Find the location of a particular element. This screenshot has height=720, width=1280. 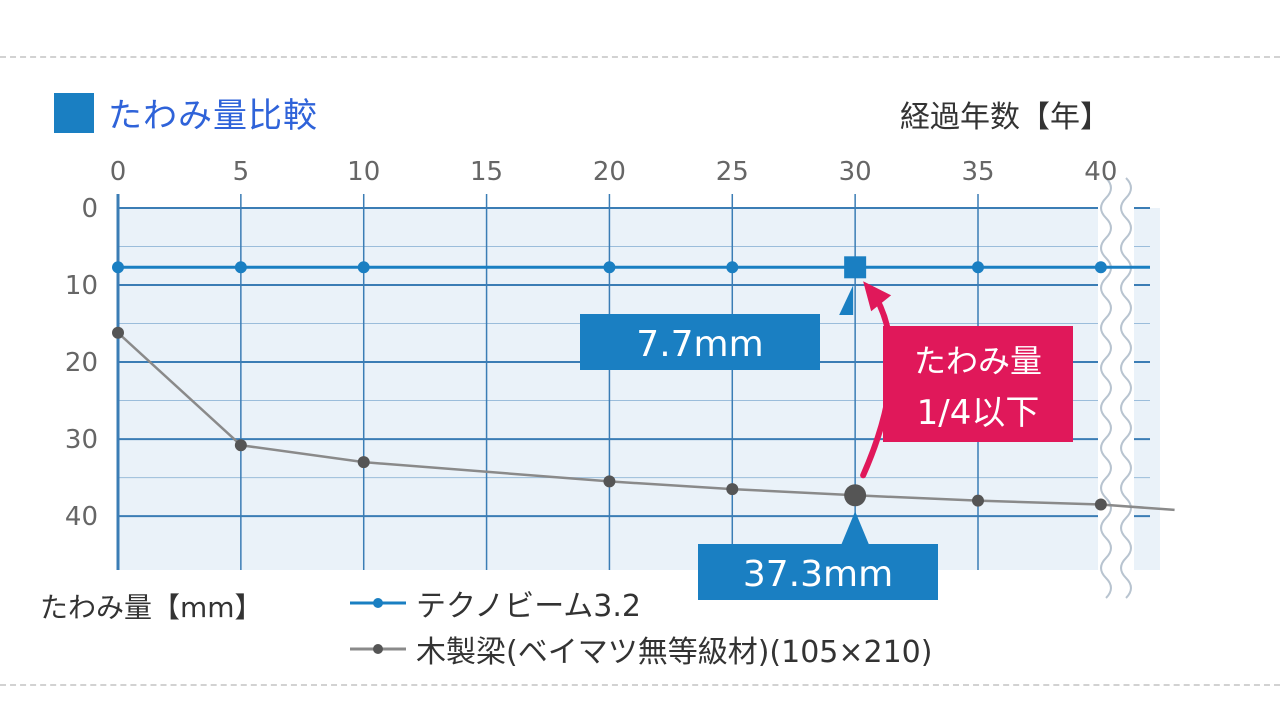

axis-break-mark is located at coordinates (1116, 388).